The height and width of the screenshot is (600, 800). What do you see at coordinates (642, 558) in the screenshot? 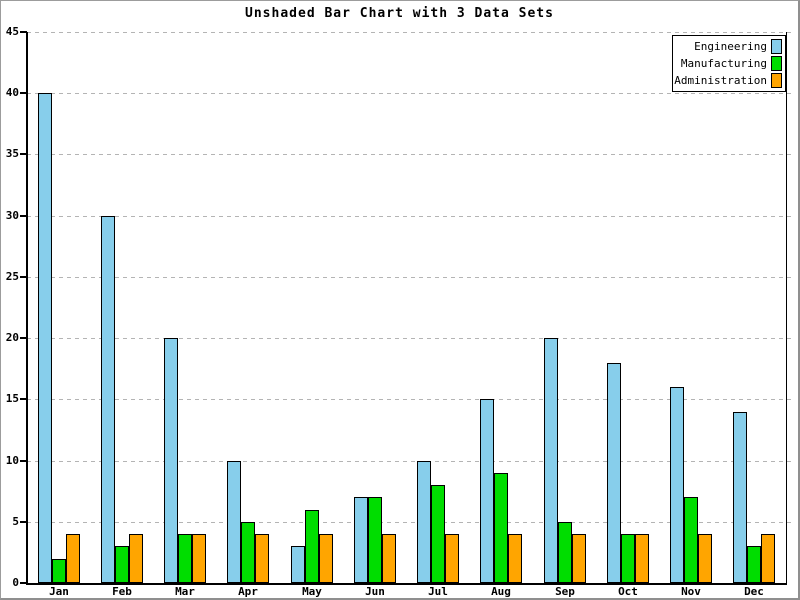
I see `bar-administration-oct` at bounding box center [642, 558].